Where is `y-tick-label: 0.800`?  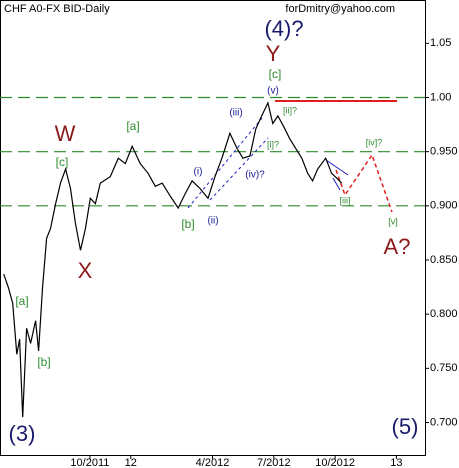 y-tick-label: 0.800 is located at coordinates (444, 314).